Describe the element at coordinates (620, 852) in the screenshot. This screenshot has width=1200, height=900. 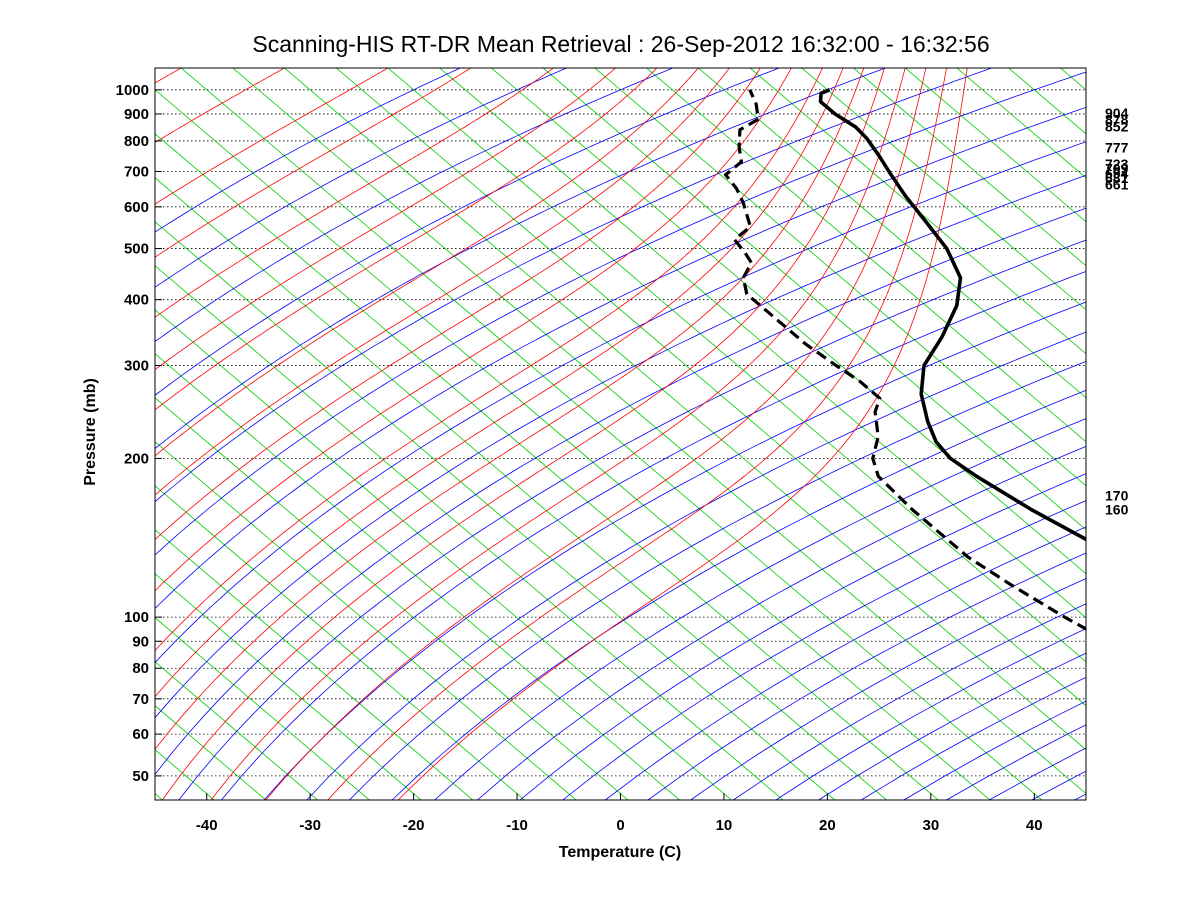
I see `x-axis-label: Temperature (C)` at that location.